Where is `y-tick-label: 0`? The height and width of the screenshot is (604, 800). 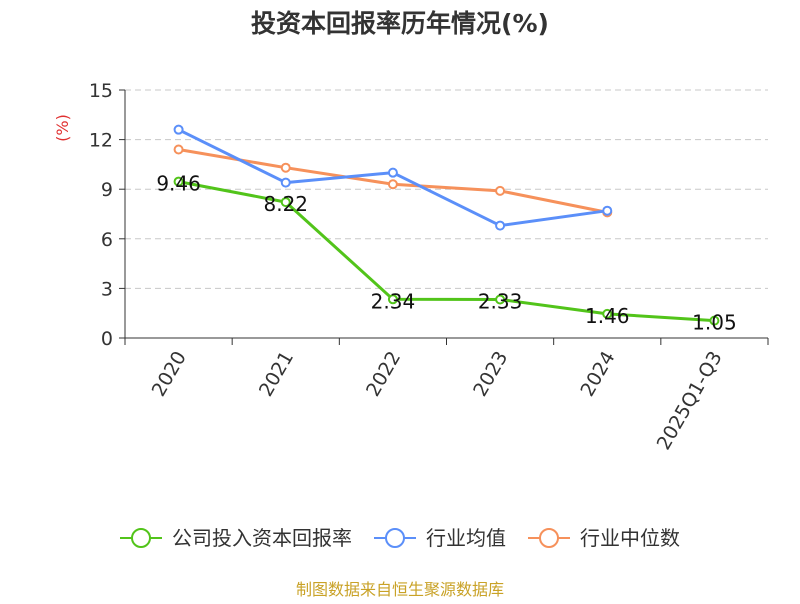 y-tick-label: 0 is located at coordinates (107, 339).